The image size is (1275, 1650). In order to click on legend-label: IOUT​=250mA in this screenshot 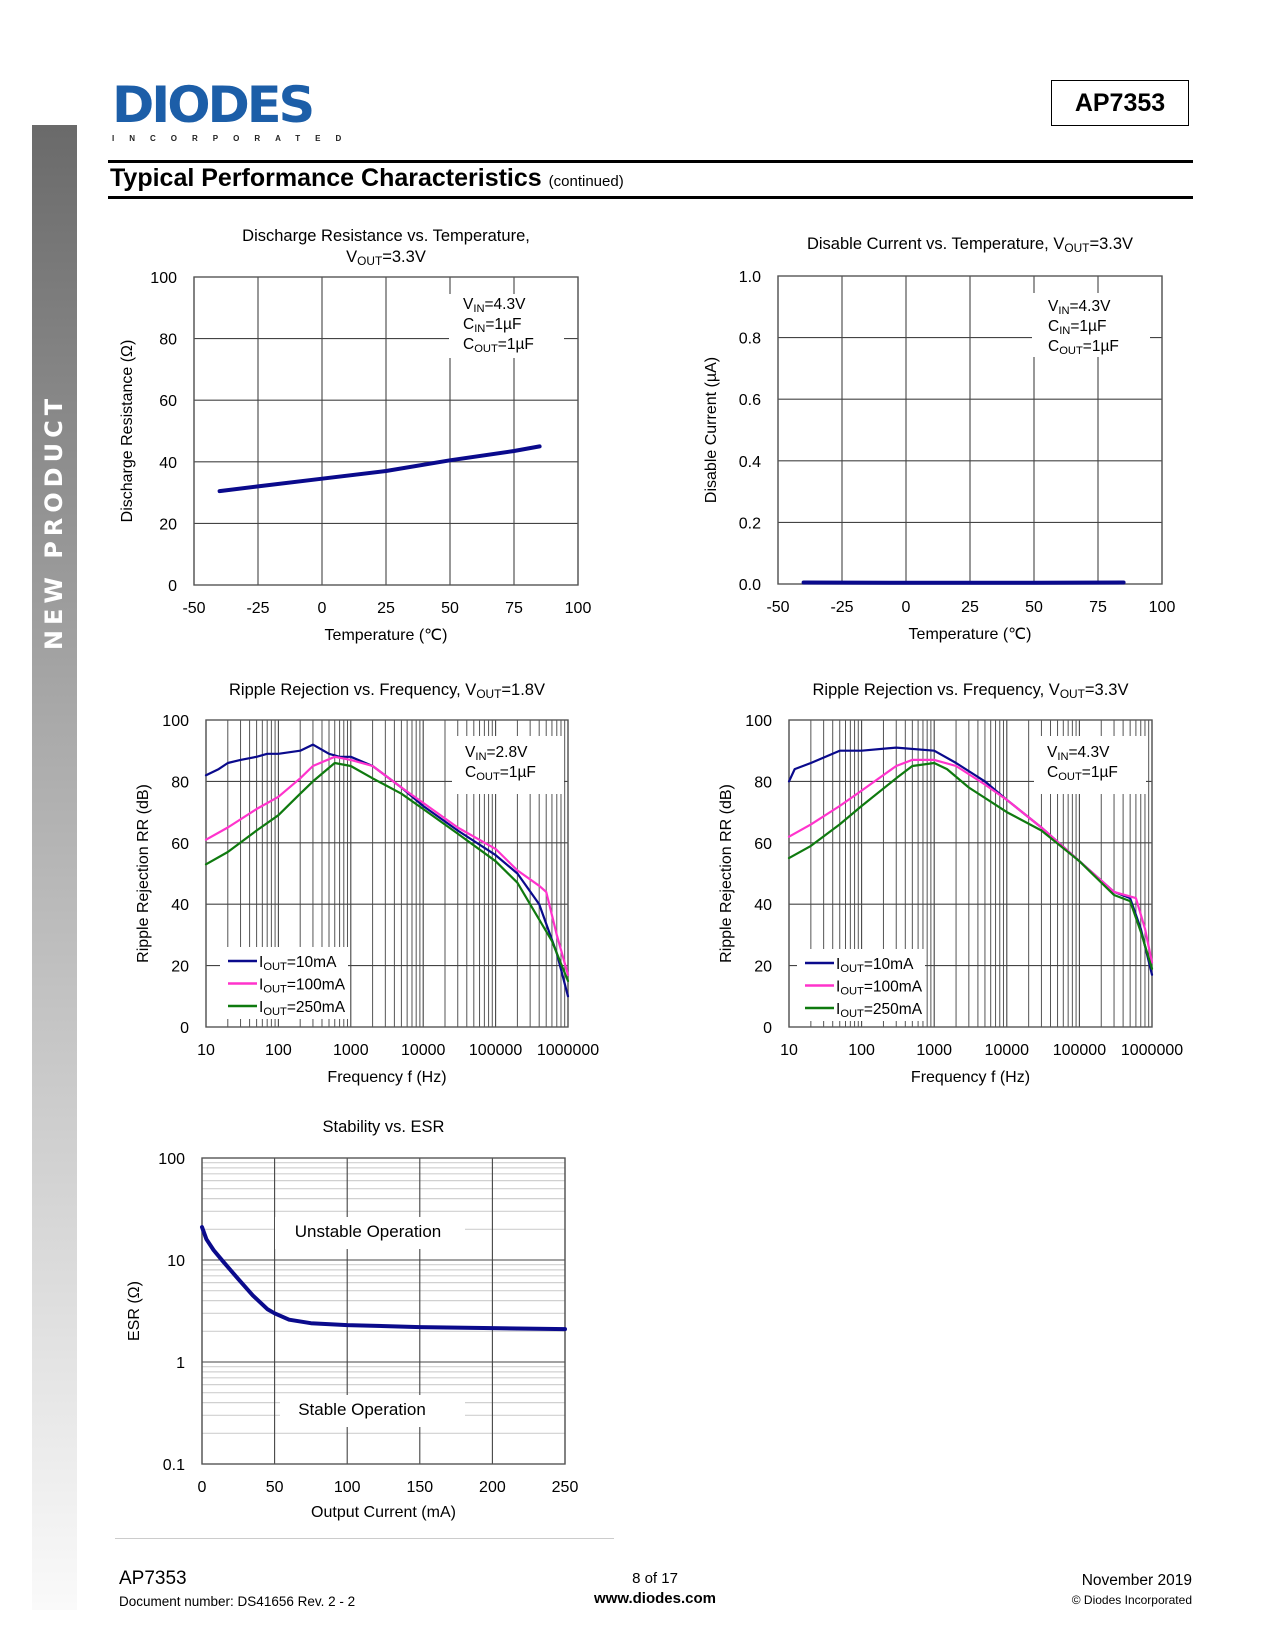, I will do `click(302, 1008)`.